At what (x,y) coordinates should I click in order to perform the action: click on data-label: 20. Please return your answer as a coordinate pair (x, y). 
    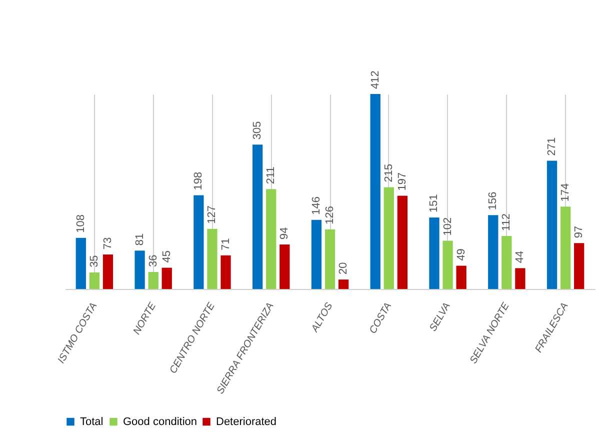
    Looking at the image, I should click on (344, 268).